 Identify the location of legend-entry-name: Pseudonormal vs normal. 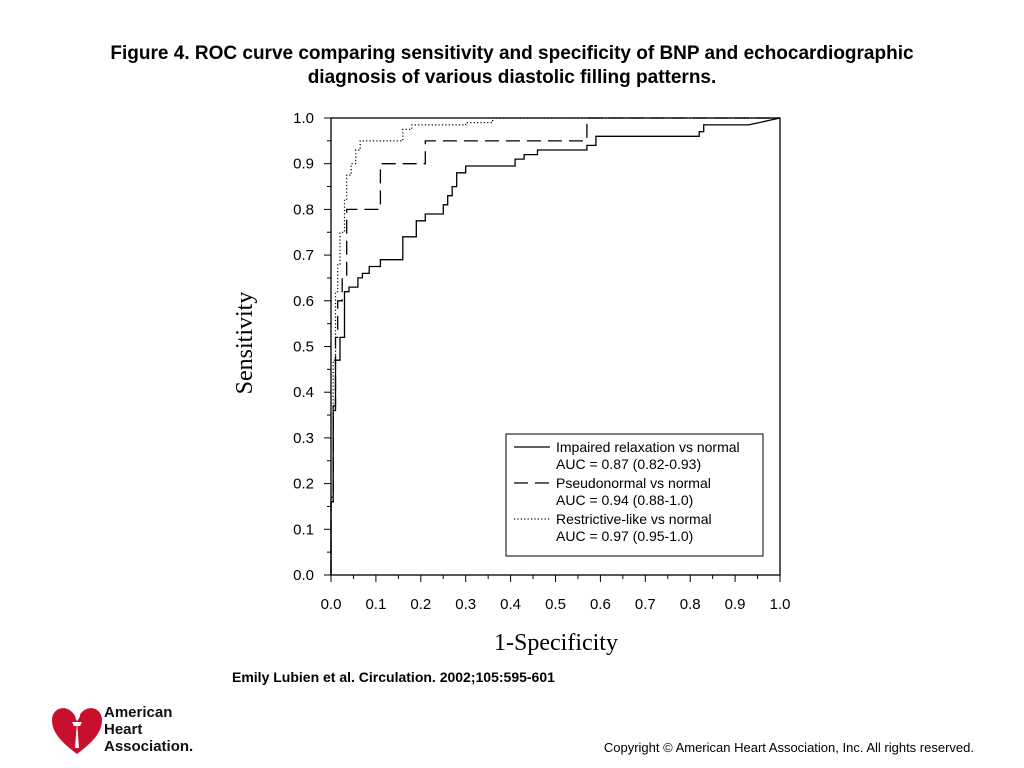
(633, 483).